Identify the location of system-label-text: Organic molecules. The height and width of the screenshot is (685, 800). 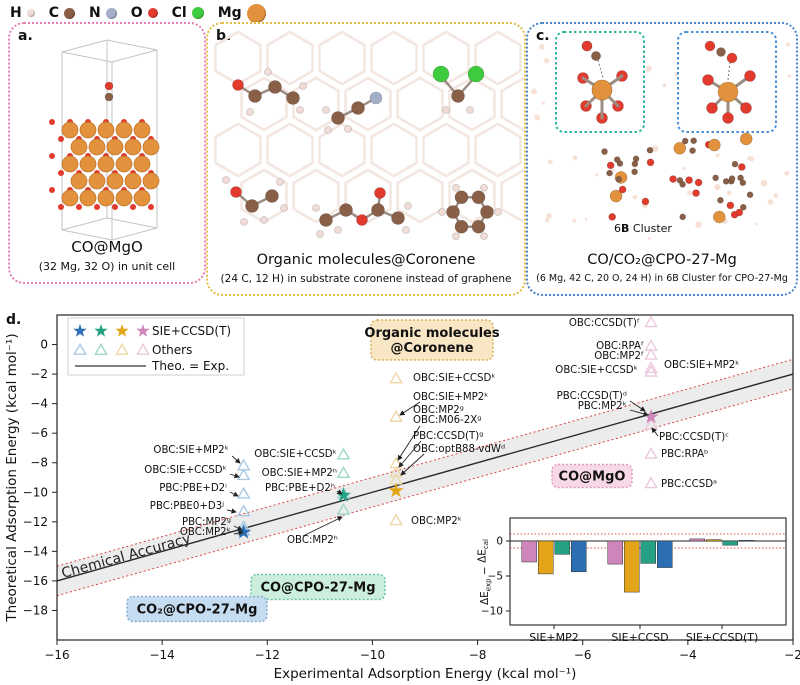
(431, 333).